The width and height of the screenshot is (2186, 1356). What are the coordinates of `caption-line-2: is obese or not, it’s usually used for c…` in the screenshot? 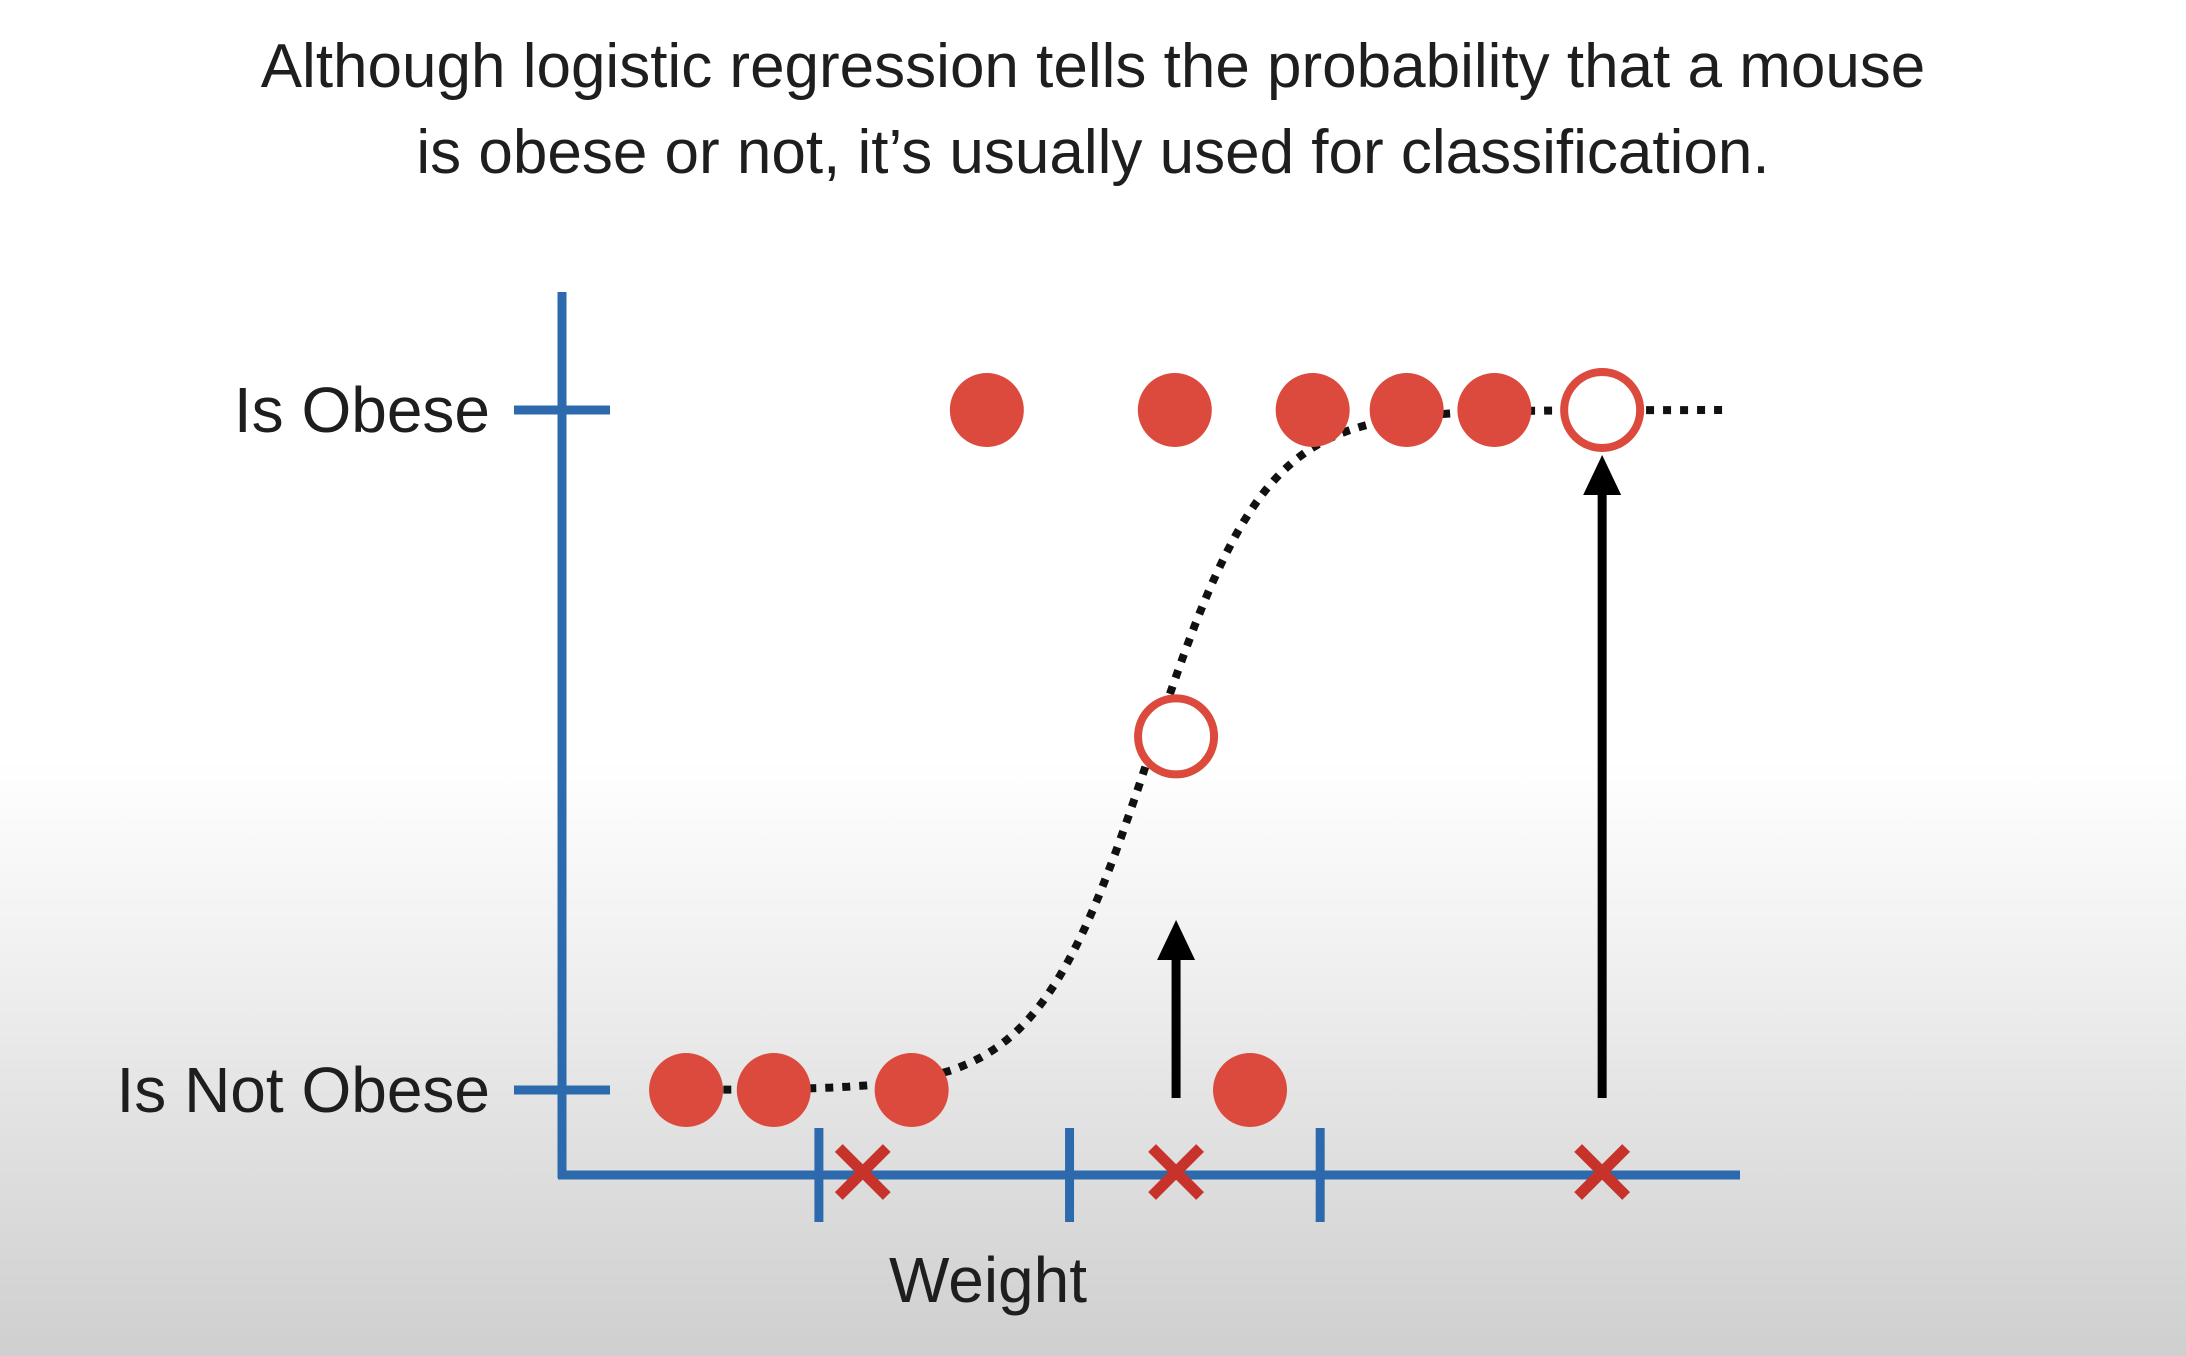 It's located at (1093, 152).